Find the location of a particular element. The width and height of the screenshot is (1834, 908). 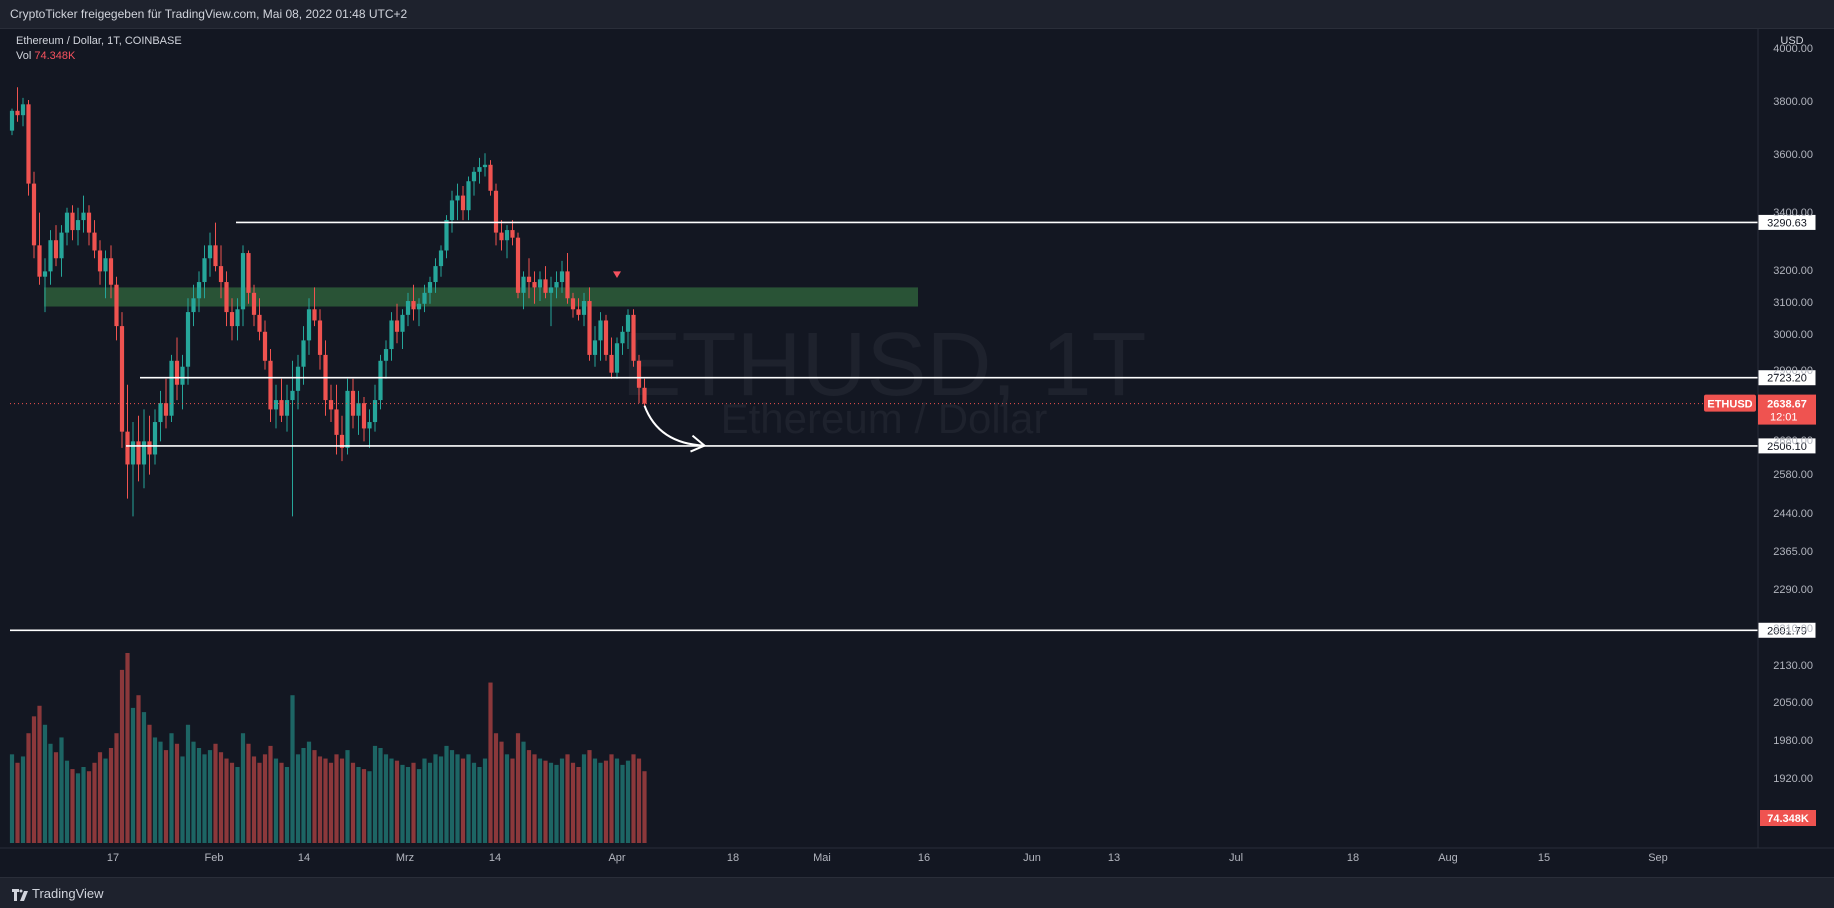

tradingview-logo: TradingView is located at coordinates (58, 893).